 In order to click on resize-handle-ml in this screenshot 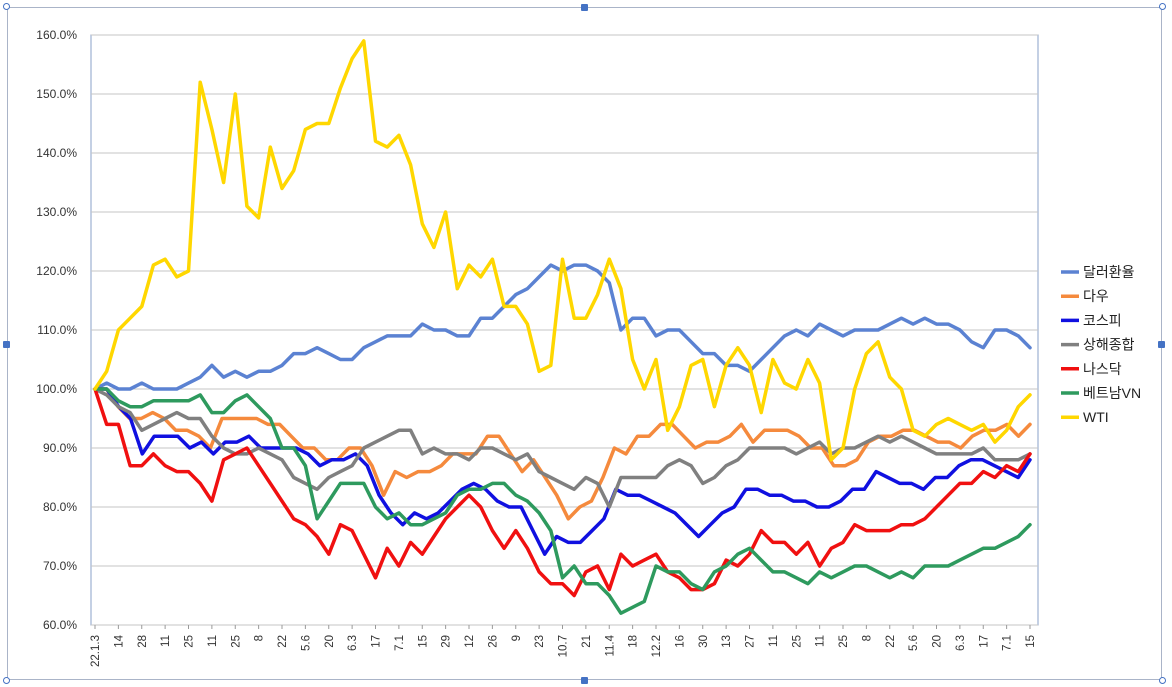, I will do `click(6, 344)`.